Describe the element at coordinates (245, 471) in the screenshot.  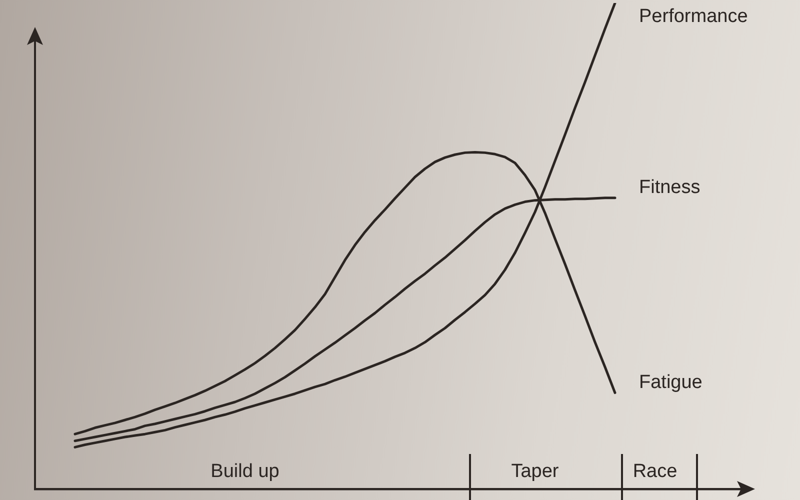
I see `x-tick-label: Build up` at that location.